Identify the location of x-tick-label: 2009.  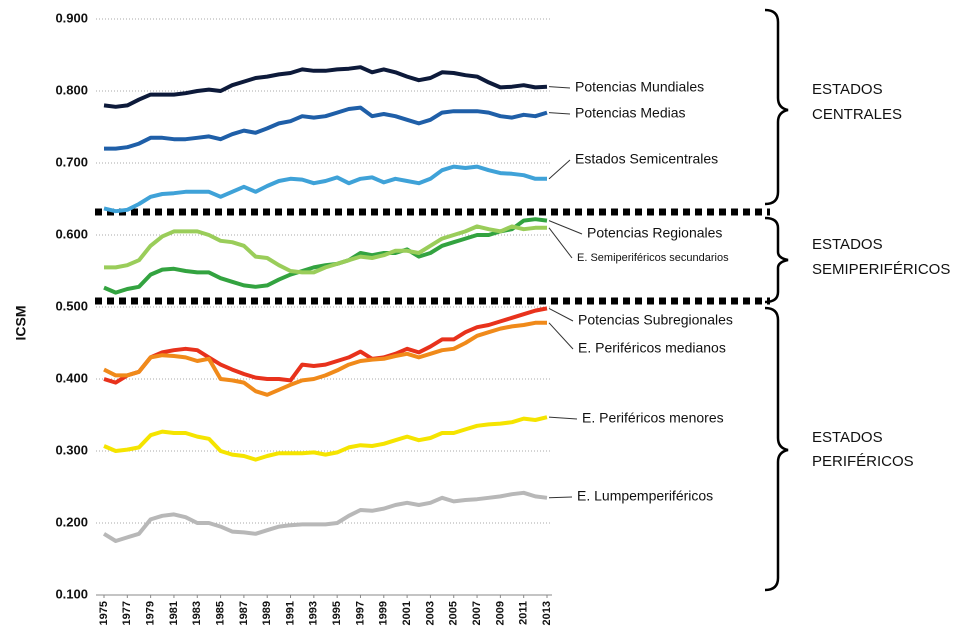
(500, 613).